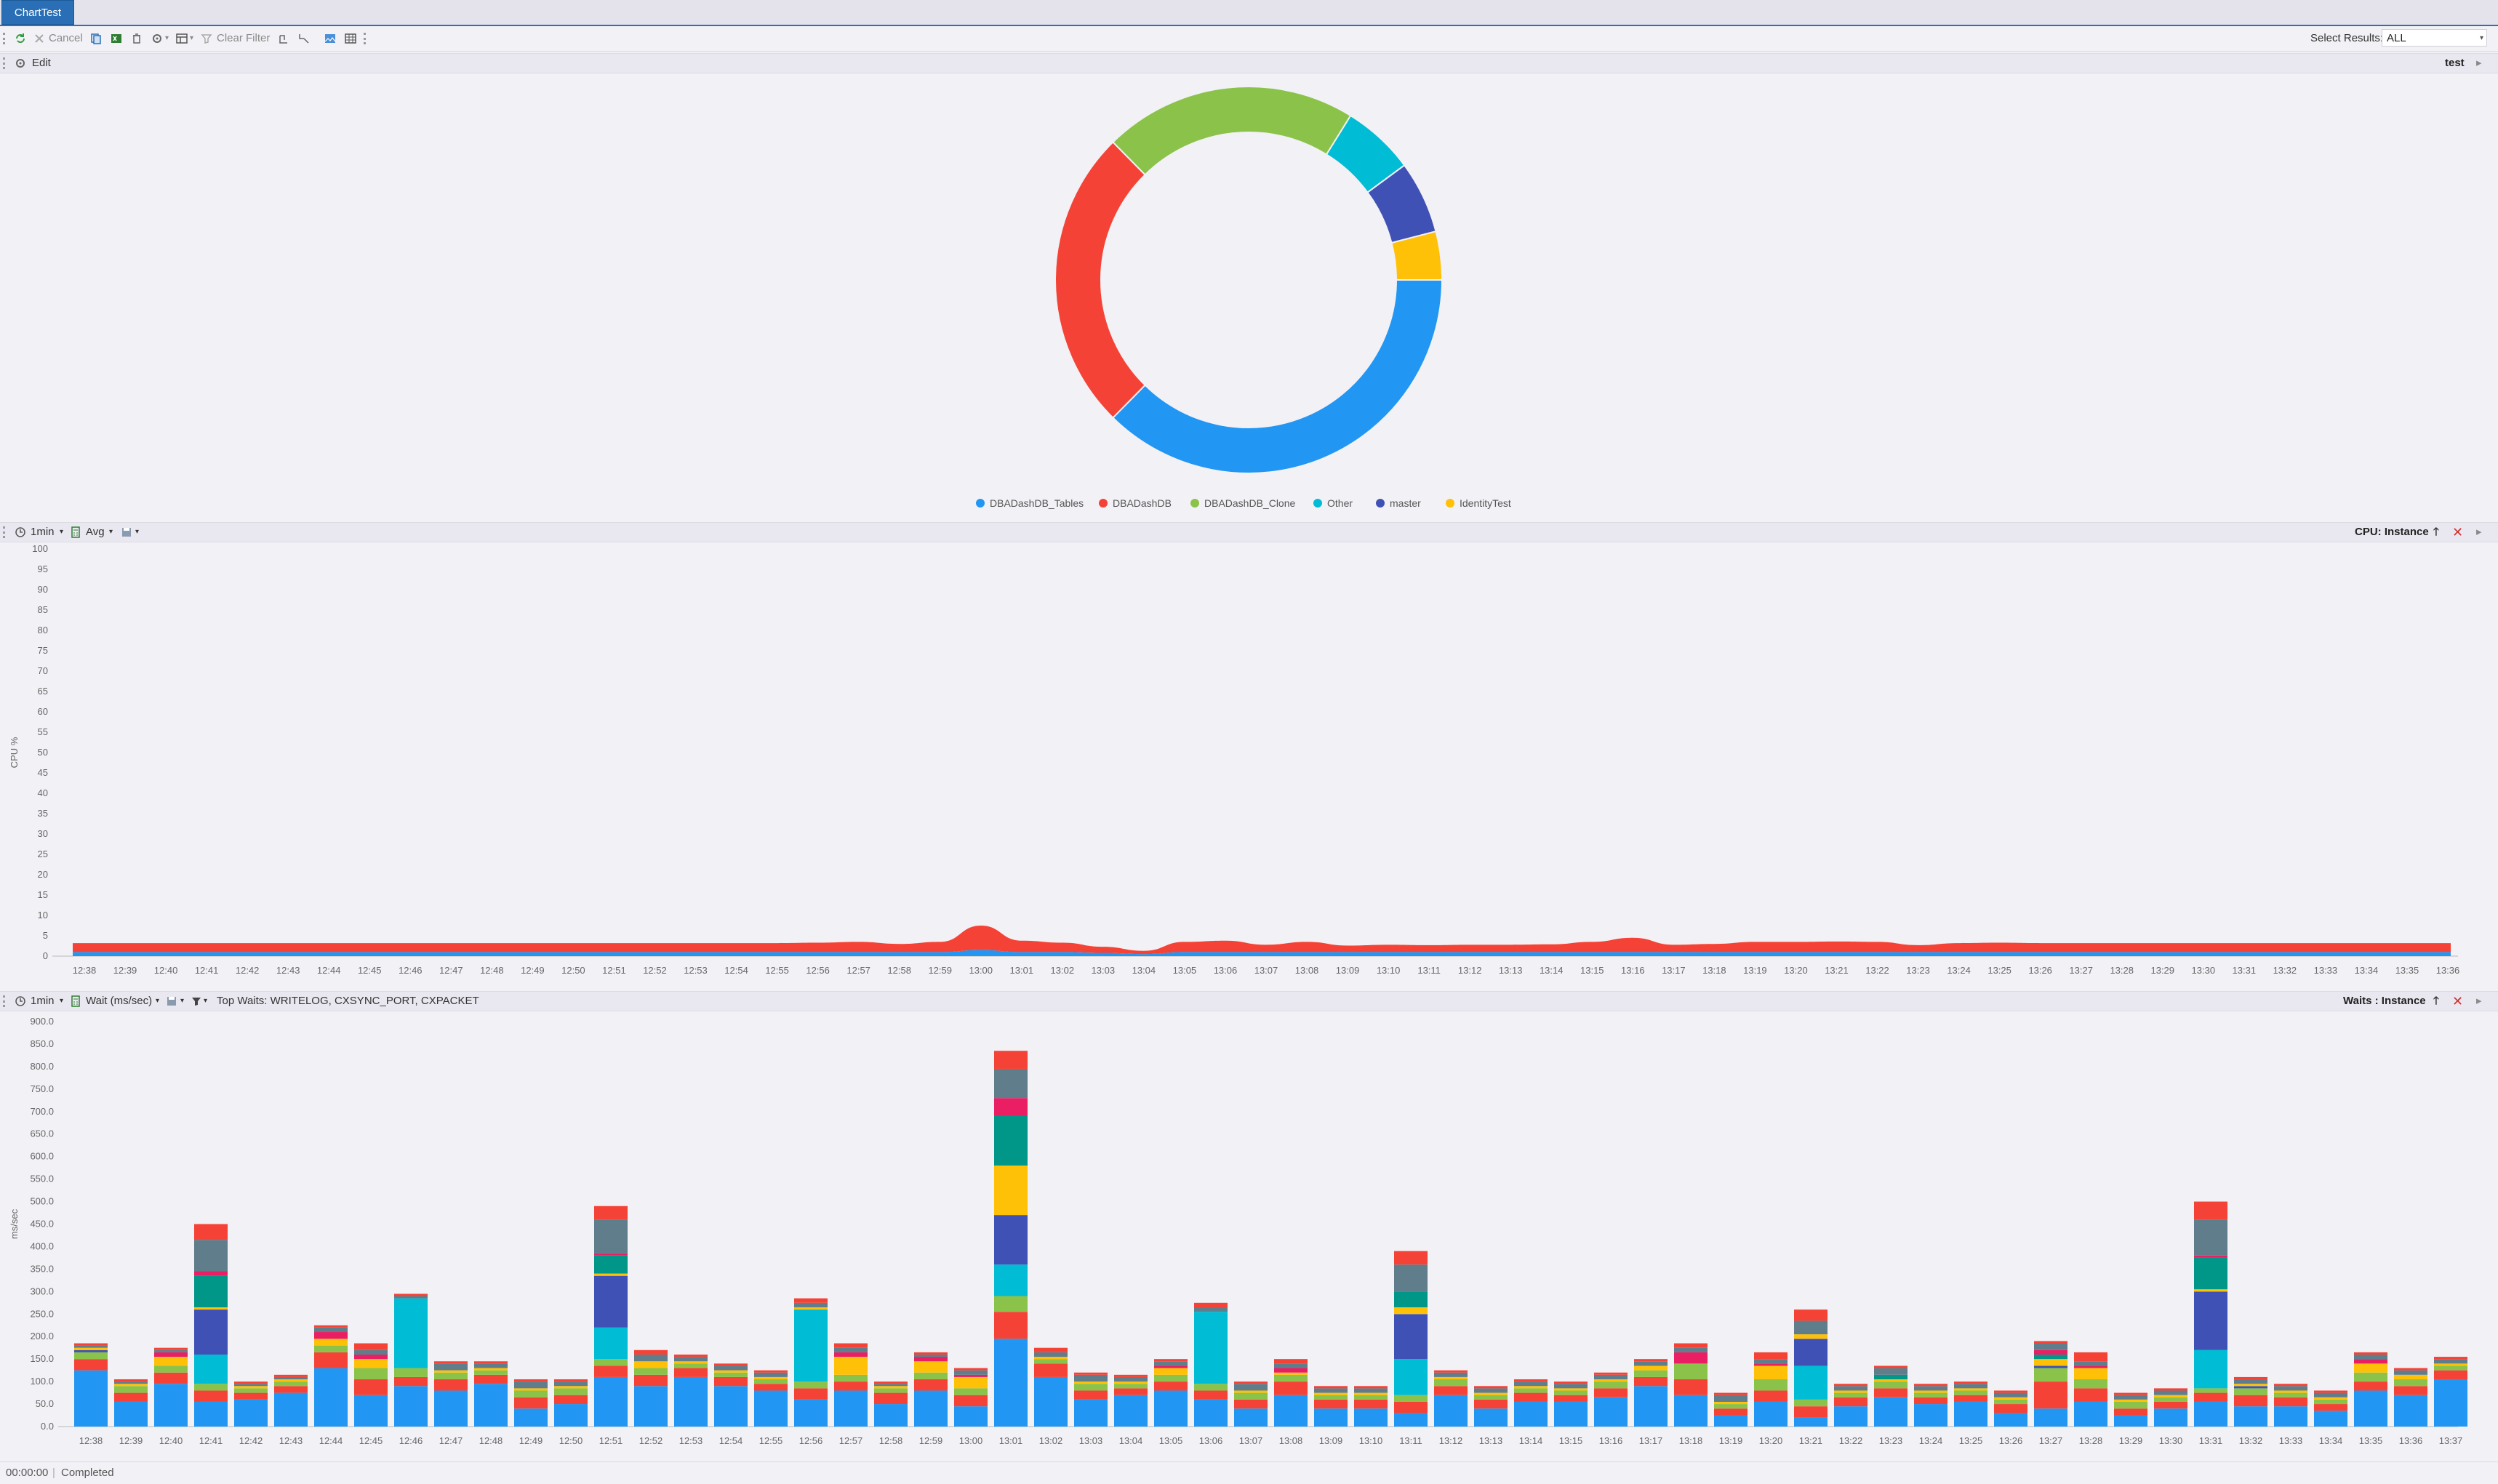  What do you see at coordinates (39, 38) in the screenshot?
I see `cancel-icon` at bounding box center [39, 38].